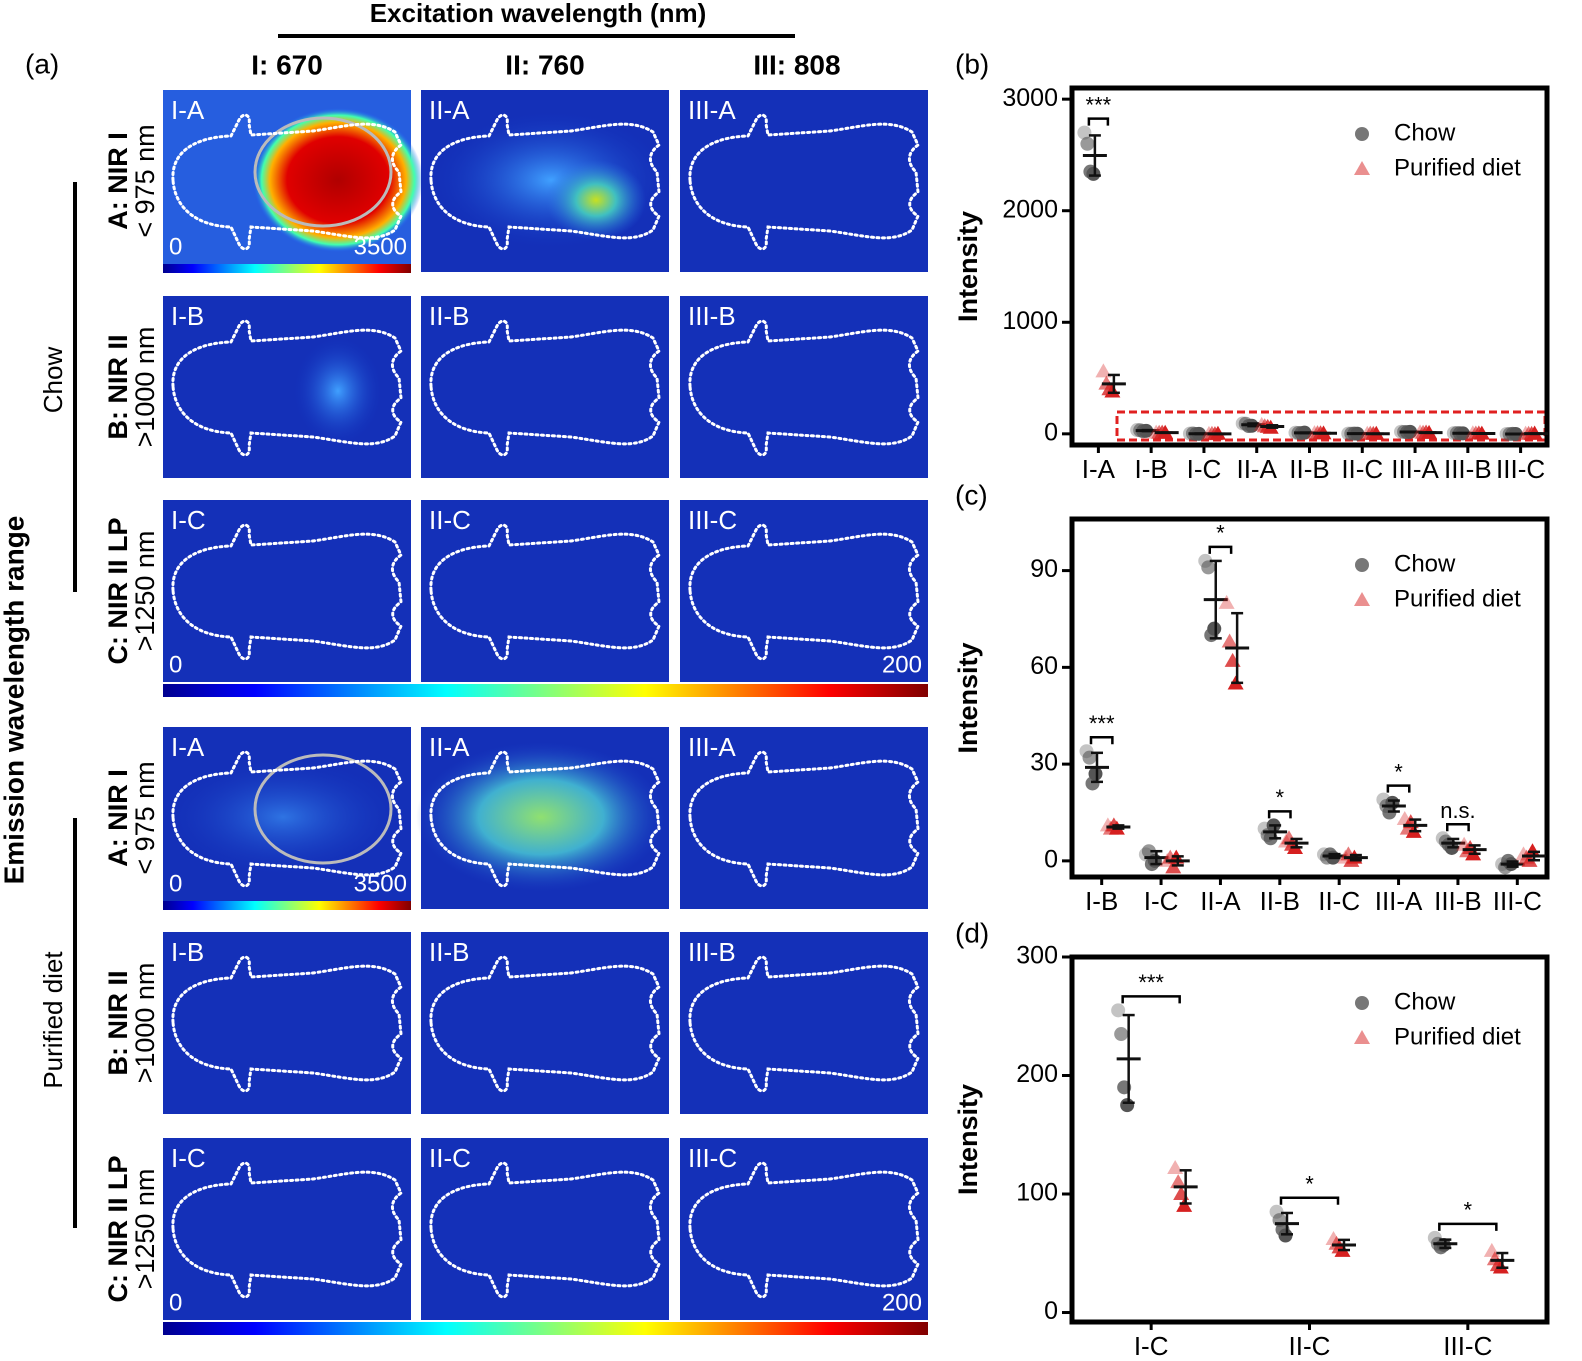 This screenshot has height=1361, width=1582. Describe the element at coordinates (53, 1020) in the screenshot. I see `group-label: Purified diet` at that location.